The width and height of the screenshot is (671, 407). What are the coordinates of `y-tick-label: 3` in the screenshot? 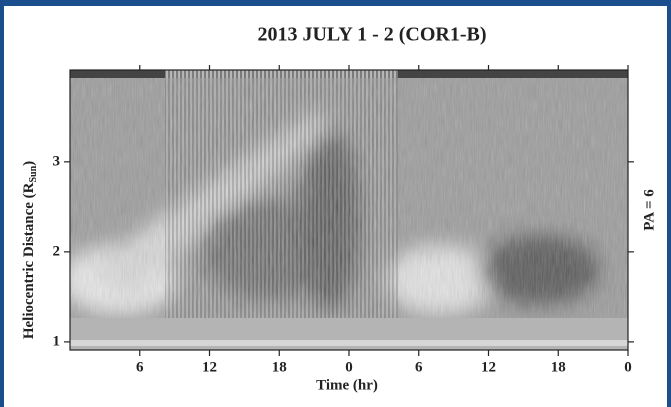 It's located at (57, 161).